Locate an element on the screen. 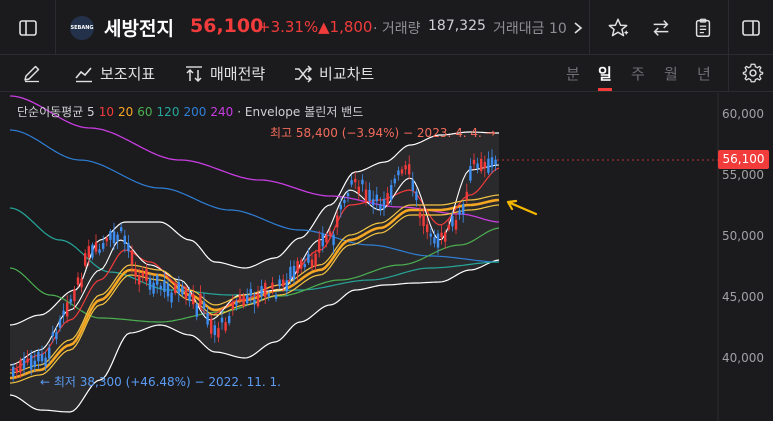 The height and width of the screenshot is (421, 773). current-price-tag: 56,100 is located at coordinates (743, 159).